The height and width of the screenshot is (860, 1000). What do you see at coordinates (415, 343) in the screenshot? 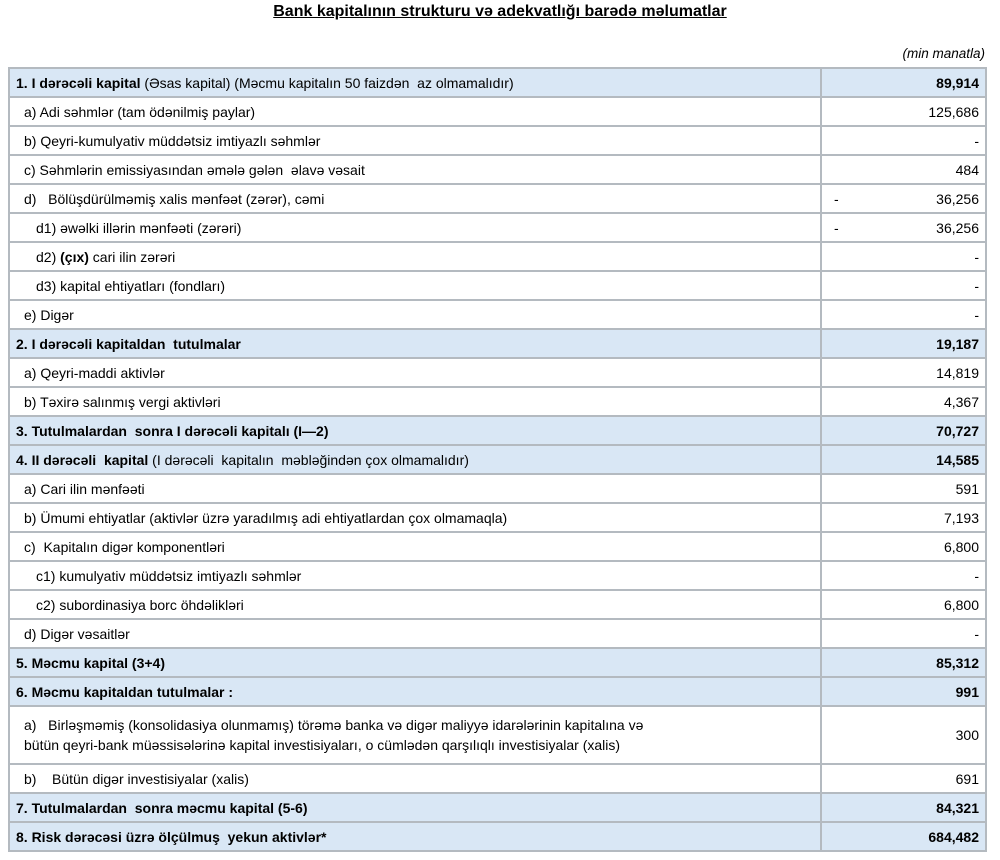
I see `row-label-cell: 2. I dərəcəli kapitaldan tutulmalar` at bounding box center [415, 343].